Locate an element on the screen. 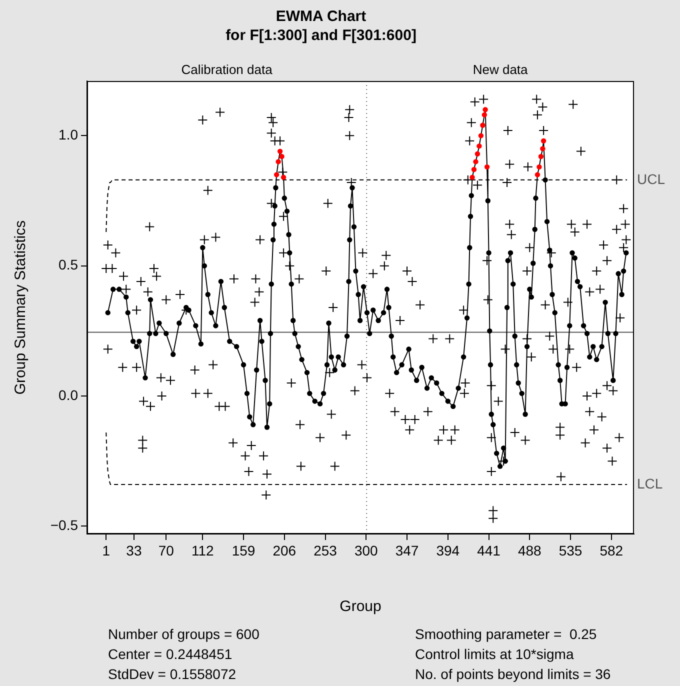 The width and height of the screenshot is (680, 686). x-tick-label: 535 is located at coordinates (570, 550).